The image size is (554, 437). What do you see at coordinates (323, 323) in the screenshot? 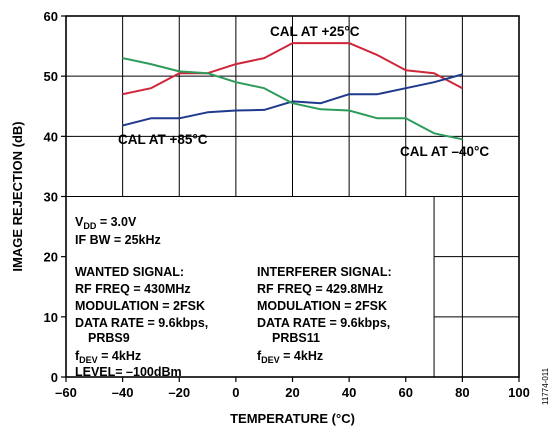
I see `interferer-data-rate: DATA RATE = 9.6kbps,` at bounding box center [323, 323].